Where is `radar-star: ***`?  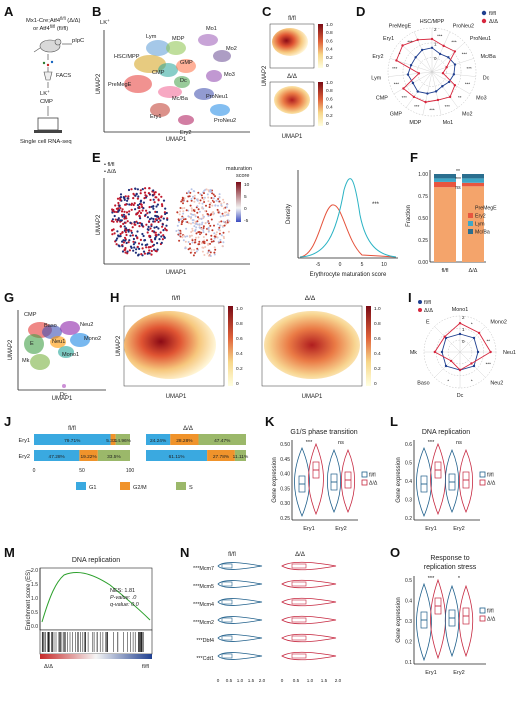
radar-star: *** is located at coordinates (397, 84).